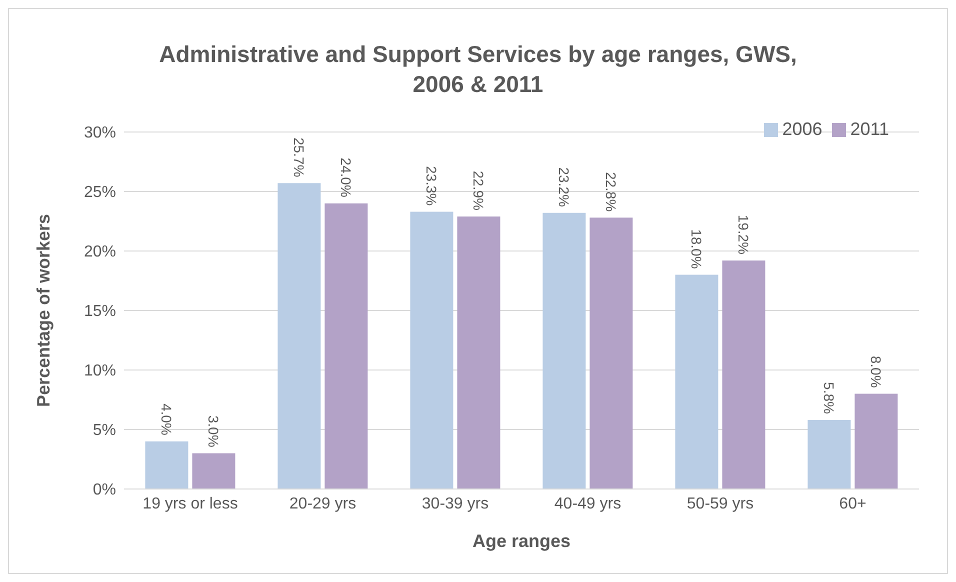 Image resolution: width=956 pixels, height=582 pixels. Describe the element at coordinates (455, 503) in the screenshot. I see `x-tick-label: 30-39 yrs` at that location.